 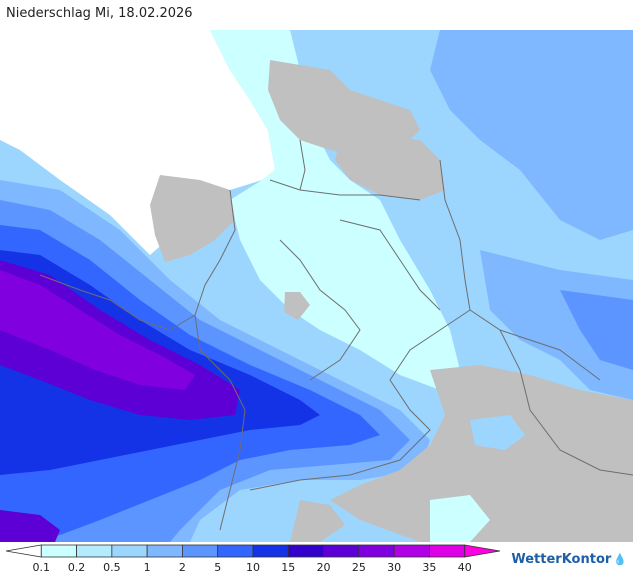 What do you see at coordinates (42, 567) in the screenshot?
I see `legend-label: 0.1` at bounding box center [42, 567].